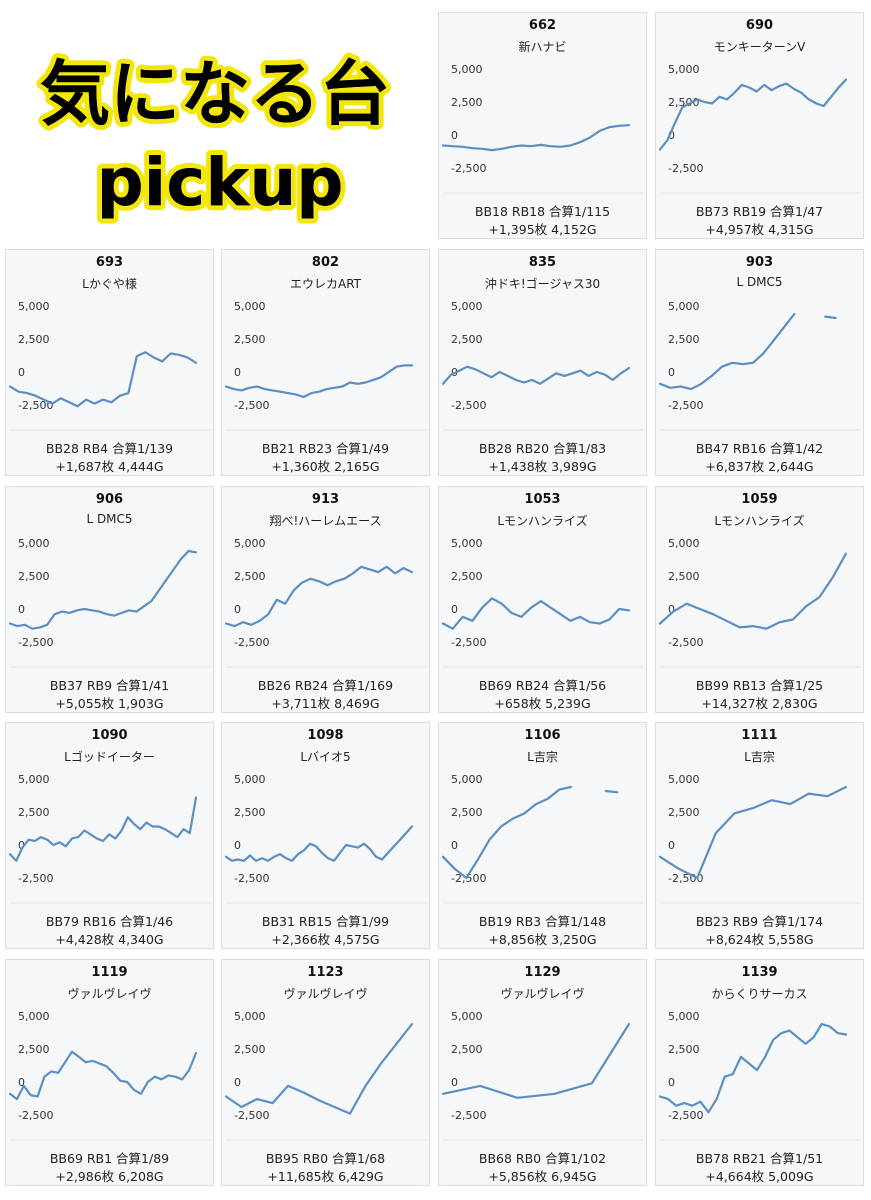 This screenshot has width=871, height=1200. Describe the element at coordinates (325, 1158) in the screenshot. I see `bonus-stats: BB95 RB0 合算1/68` at that location.